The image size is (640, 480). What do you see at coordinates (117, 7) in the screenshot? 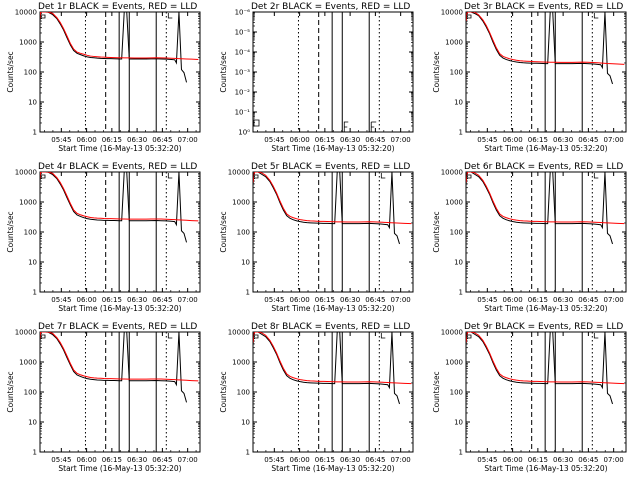
I see `panel-title: Det 1r BLACK = Events, RED = LLD` at bounding box center [117, 7].